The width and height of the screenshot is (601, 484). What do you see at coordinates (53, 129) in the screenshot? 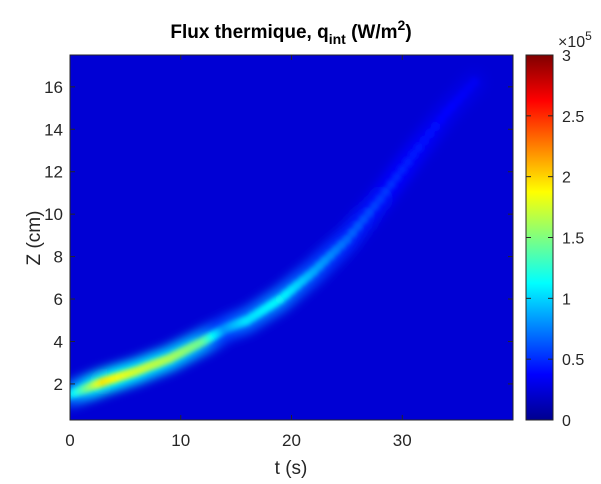
I see `y-tick-label: 14` at bounding box center [53, 129].